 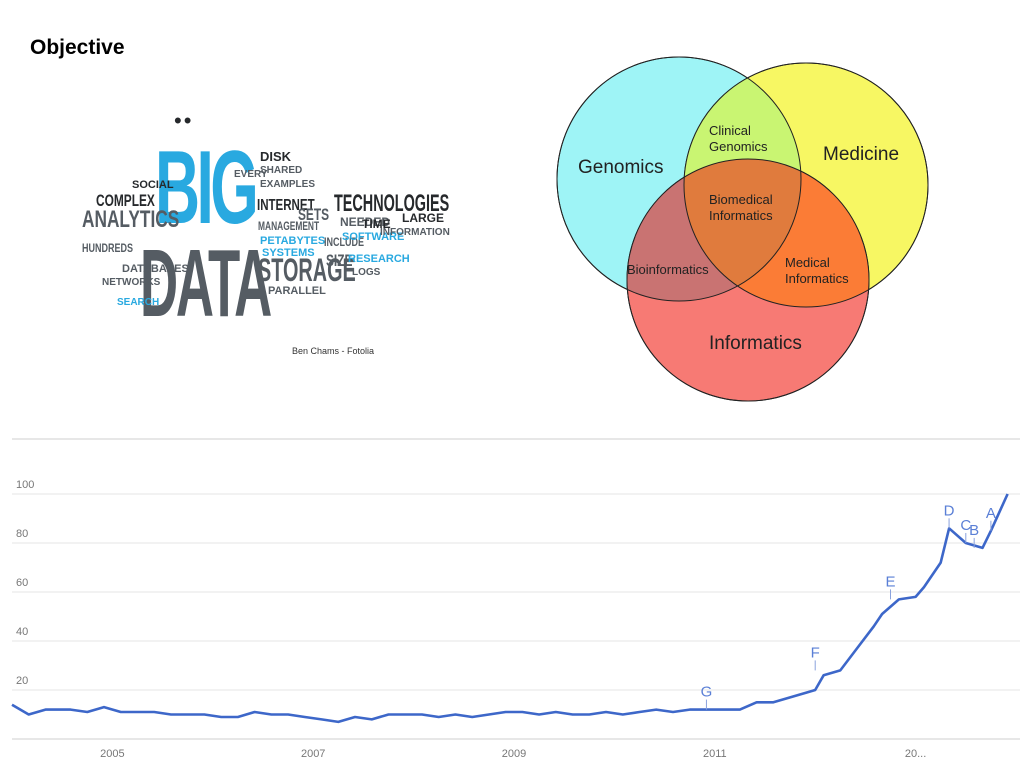 I want to click on medical-informatics-label-line2: Informatics, so click(x=817, y=278).